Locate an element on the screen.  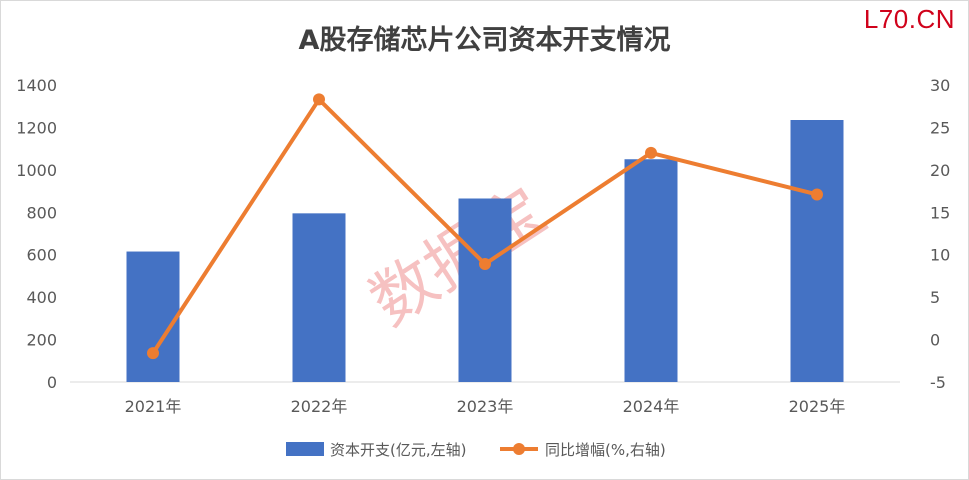
legend-marker-growth is located at coordinates (519, 449).